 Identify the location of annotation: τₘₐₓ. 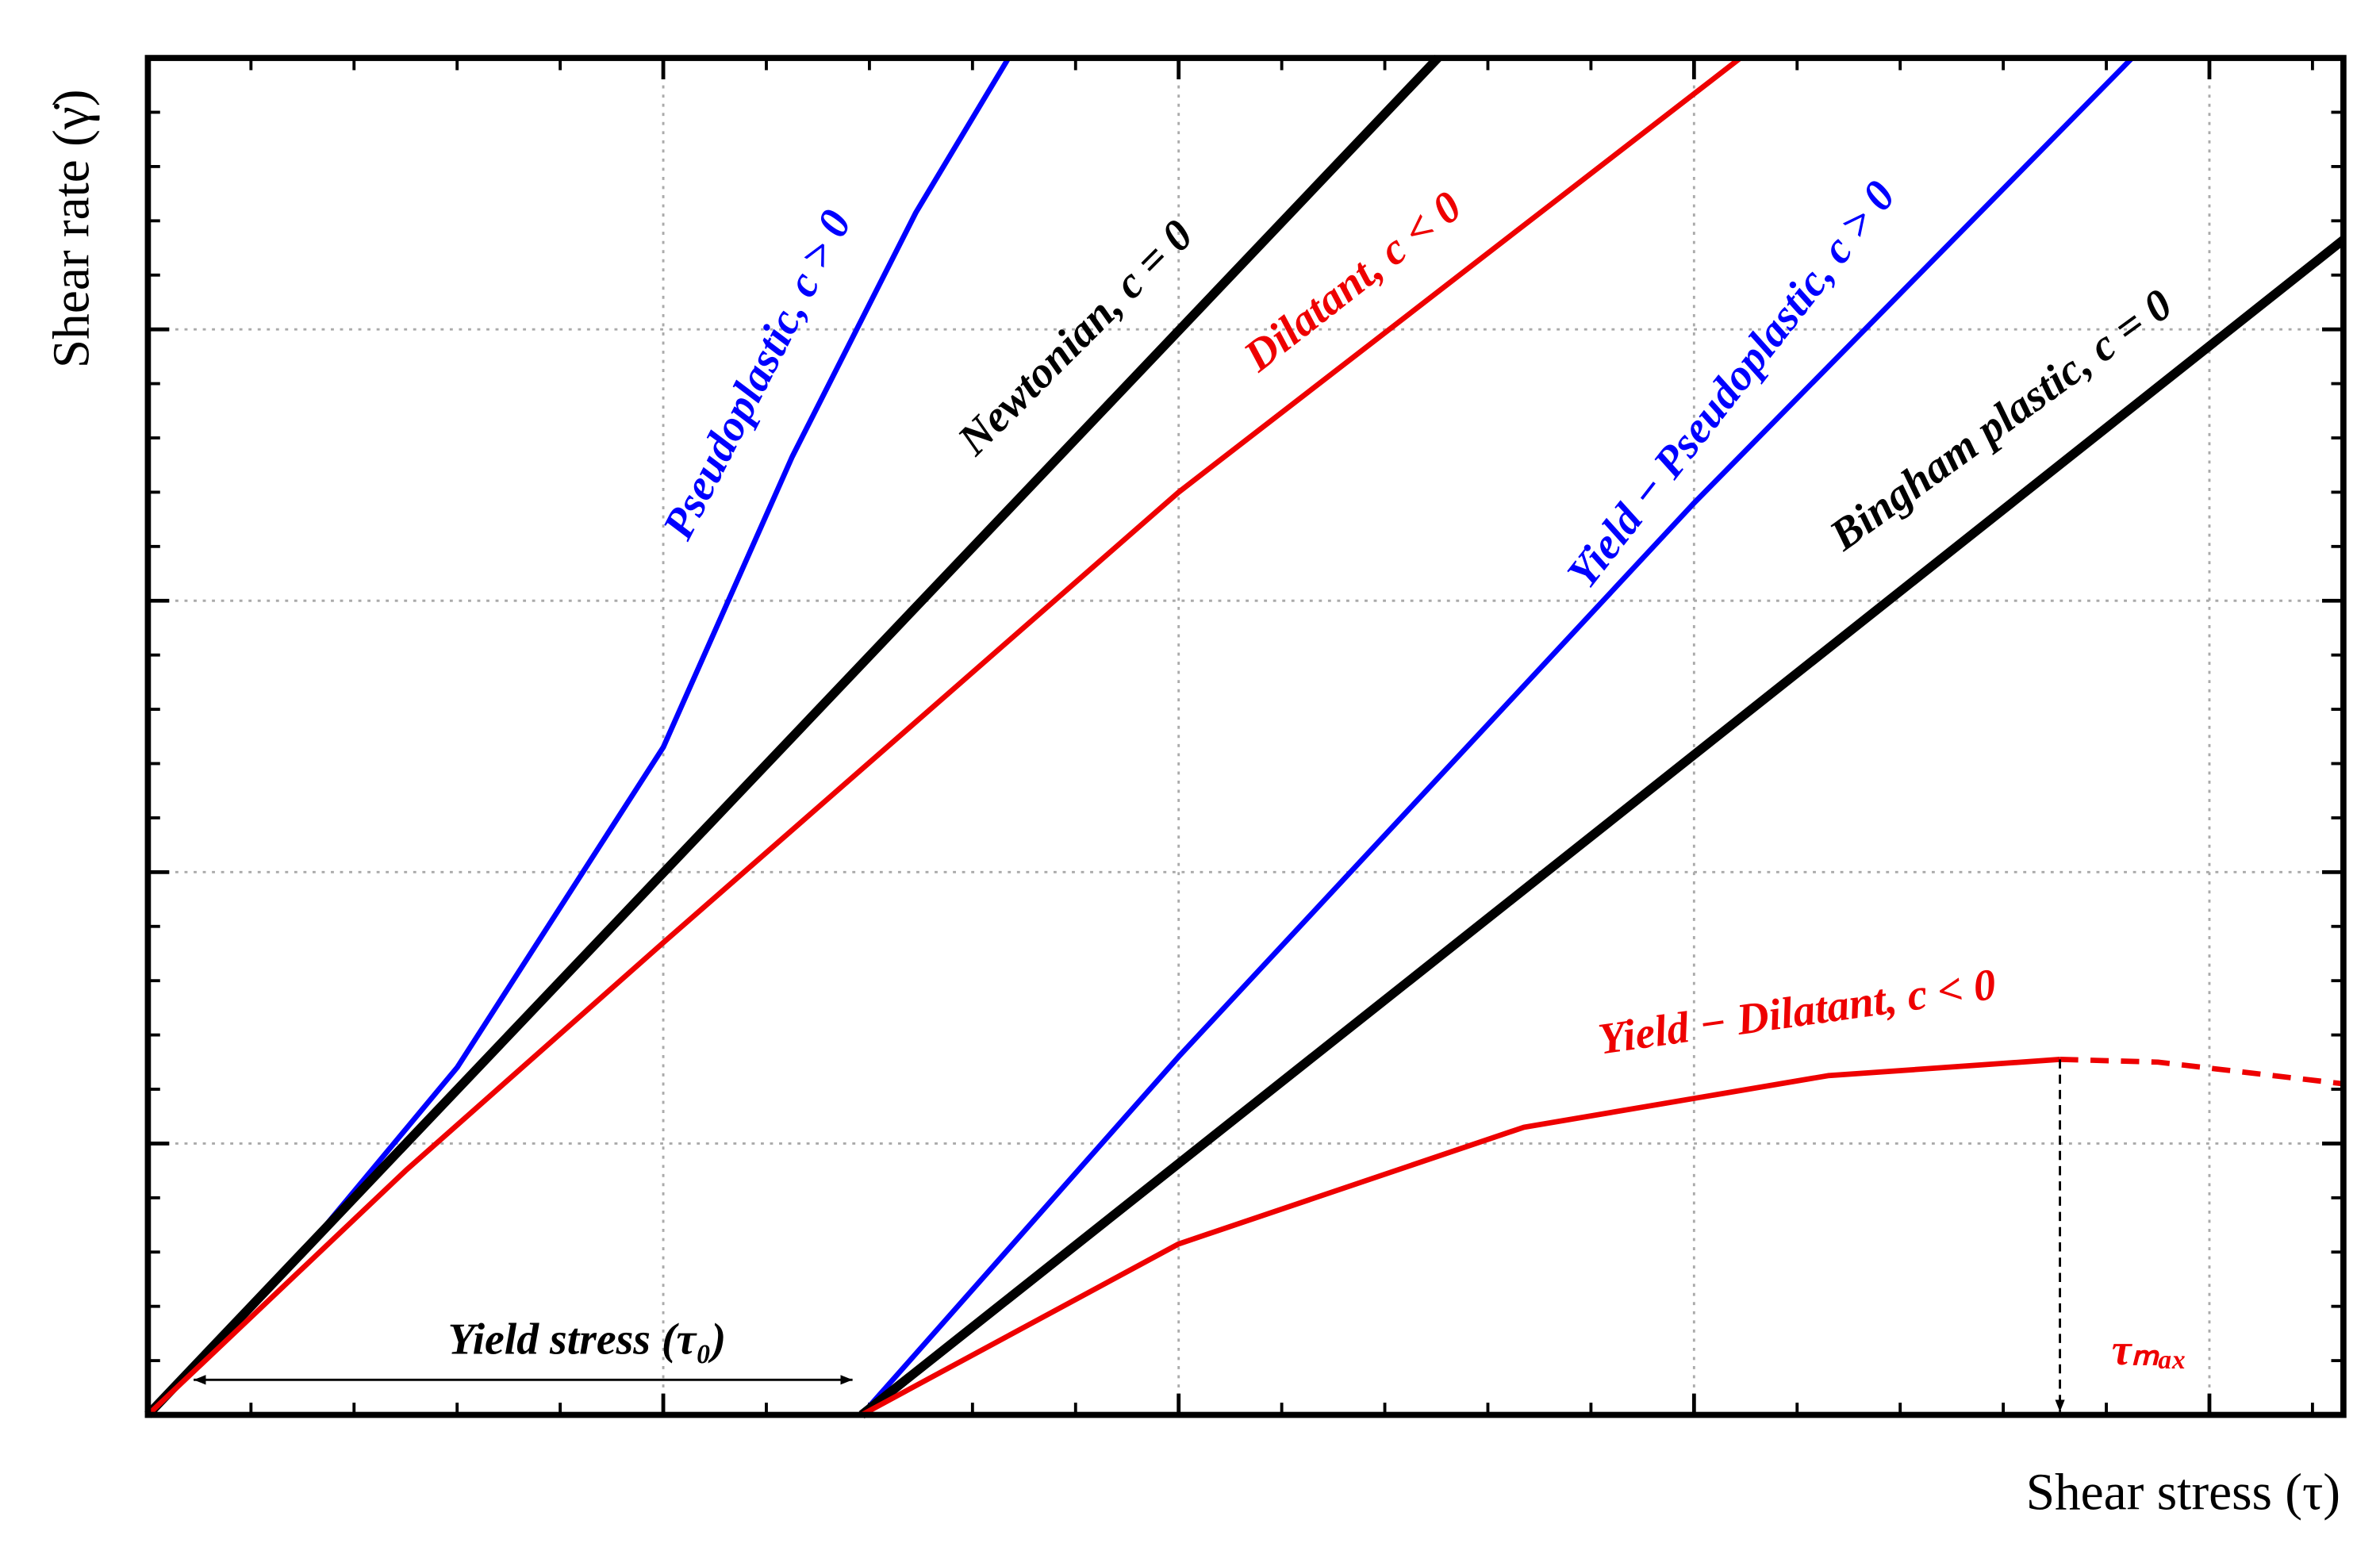
(2149, 1350).